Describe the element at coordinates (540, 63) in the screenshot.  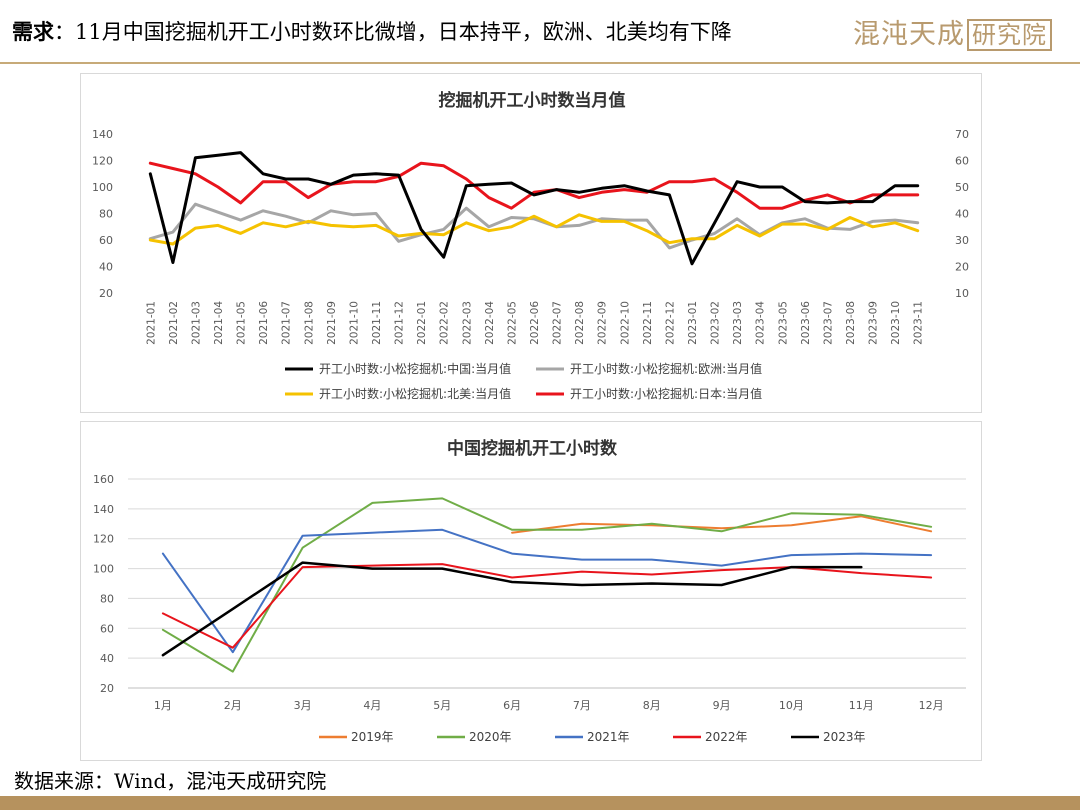
I see `header-divider` at that location.